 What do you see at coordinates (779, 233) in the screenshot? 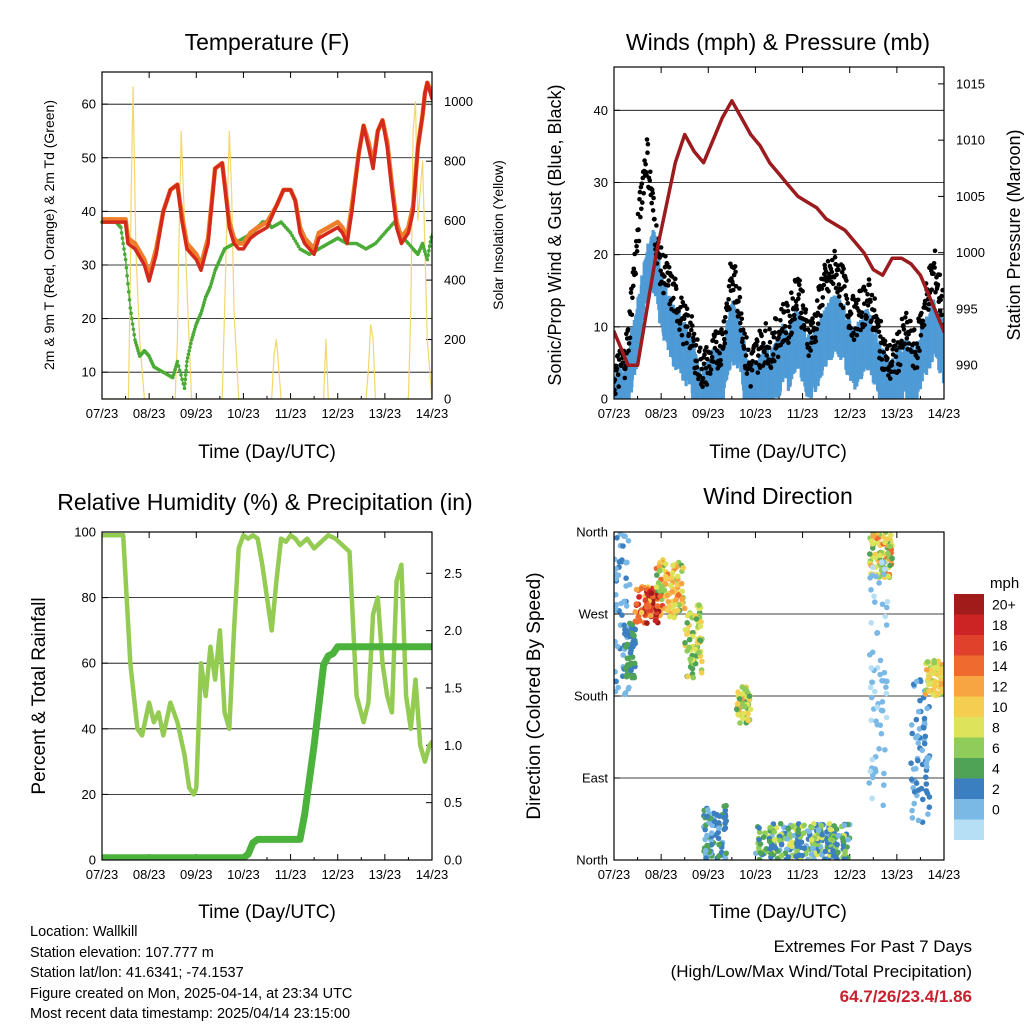
I see `pressure-line` at bounding box center [779, 233].